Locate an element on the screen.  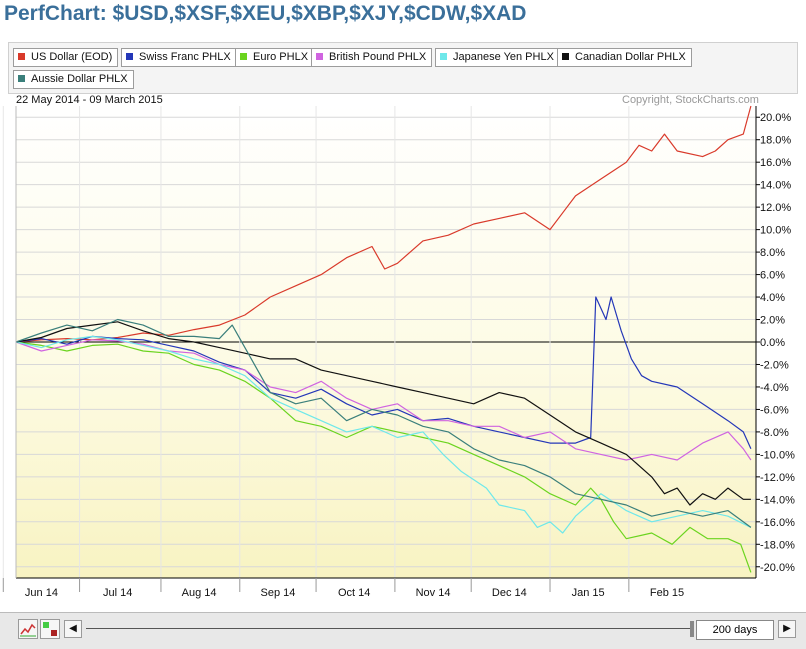
y-tick-label: -4.0% is located at coordinates (774, 388).